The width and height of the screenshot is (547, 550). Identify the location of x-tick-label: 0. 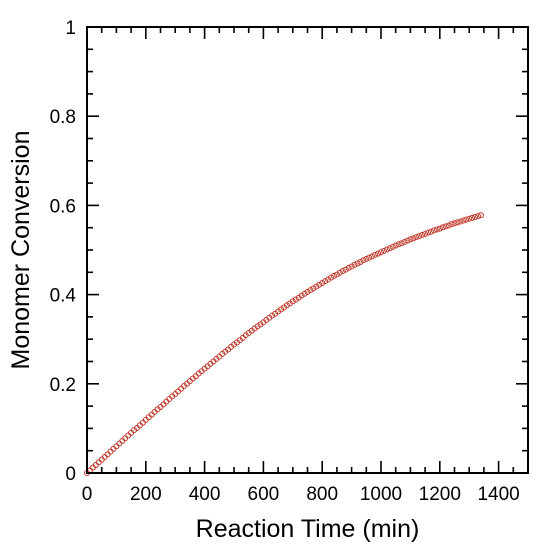
(87, 494).